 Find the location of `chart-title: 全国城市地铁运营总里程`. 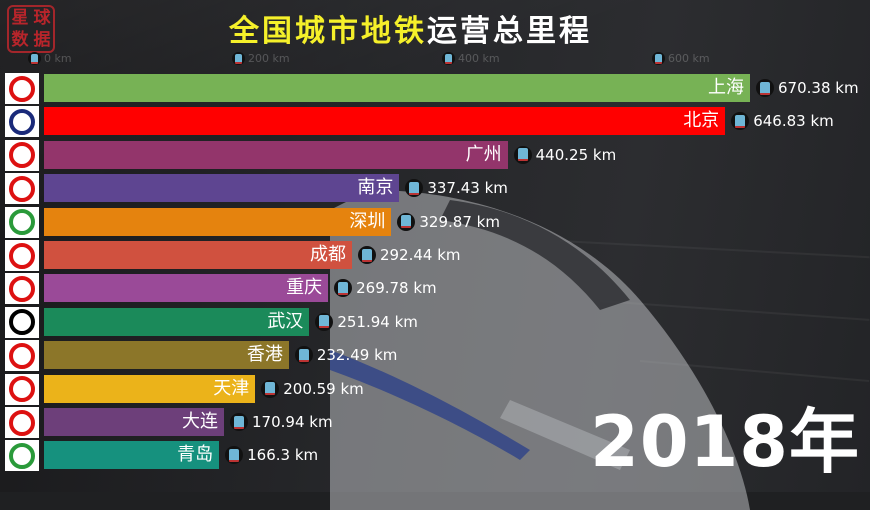

chart-title: 全国城市地铁运营总里程 is located at coordinates (410, 28).